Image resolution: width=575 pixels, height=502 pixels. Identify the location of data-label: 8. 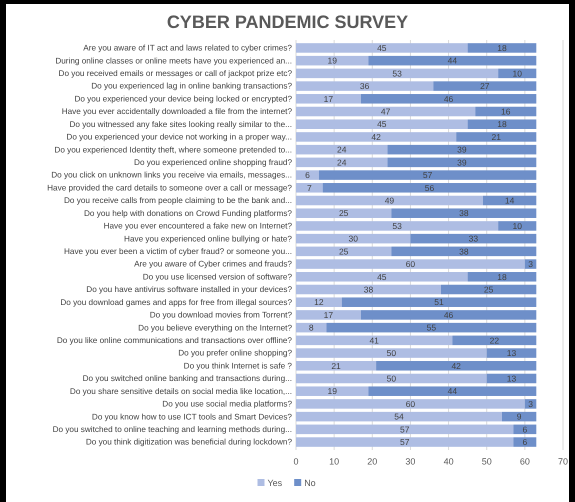
(311, 327).